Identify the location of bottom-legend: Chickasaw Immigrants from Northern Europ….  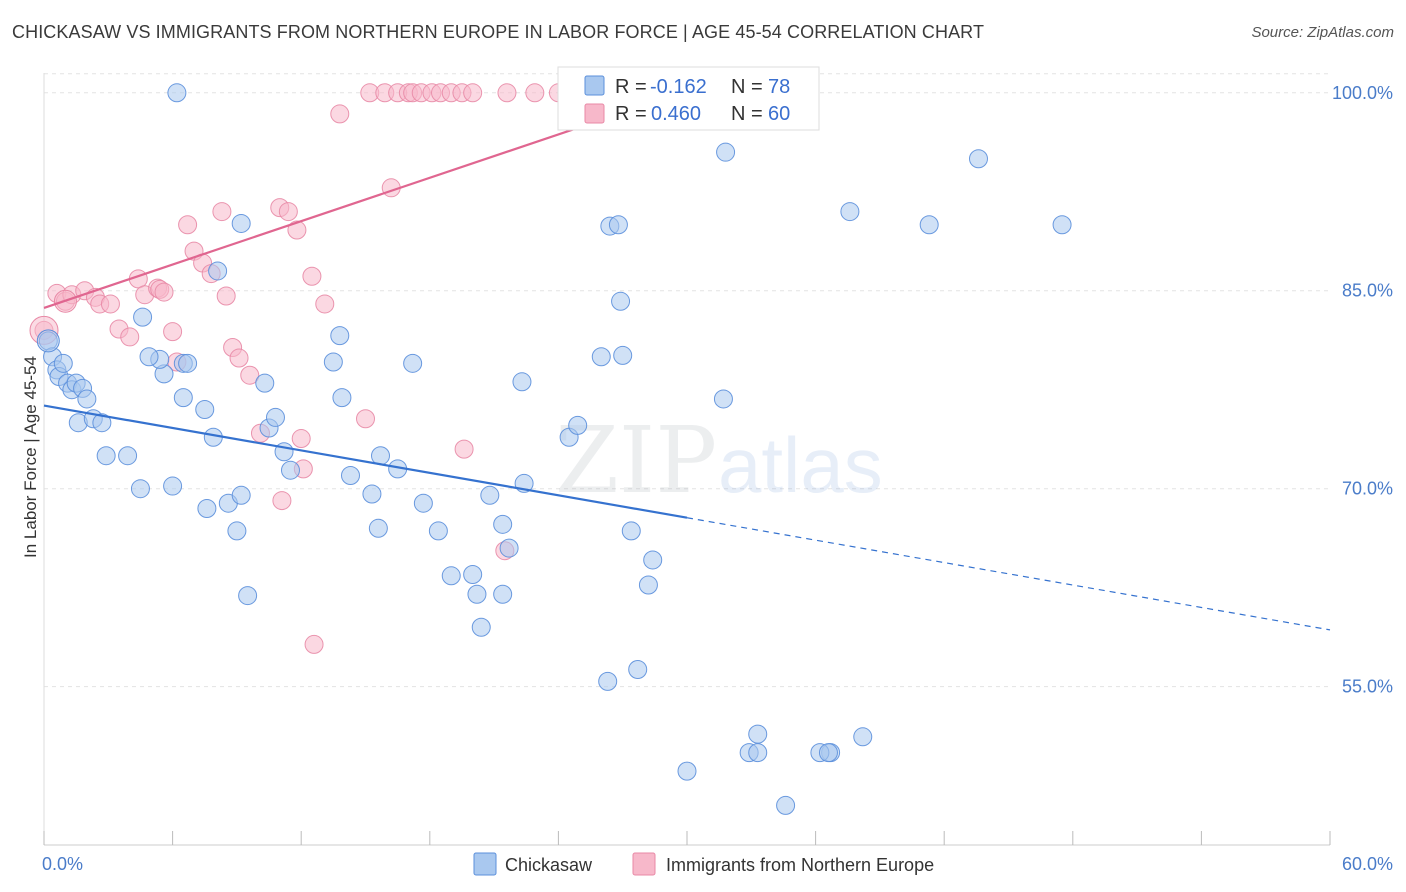
(703, 864).